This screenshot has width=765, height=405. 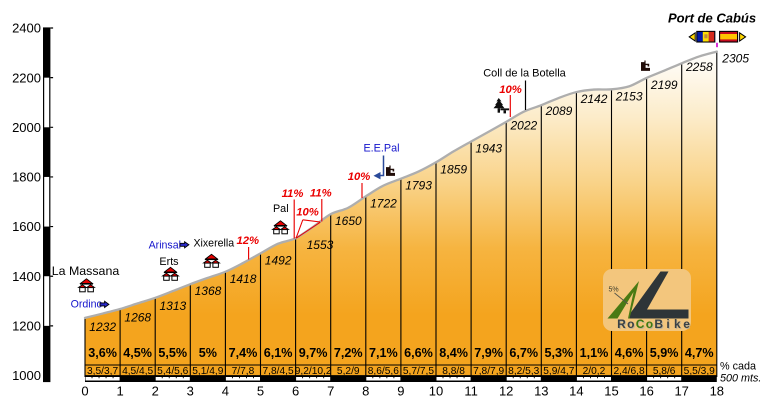 I want to click on svg-text: 4,5%, so click(x=137, y=353).